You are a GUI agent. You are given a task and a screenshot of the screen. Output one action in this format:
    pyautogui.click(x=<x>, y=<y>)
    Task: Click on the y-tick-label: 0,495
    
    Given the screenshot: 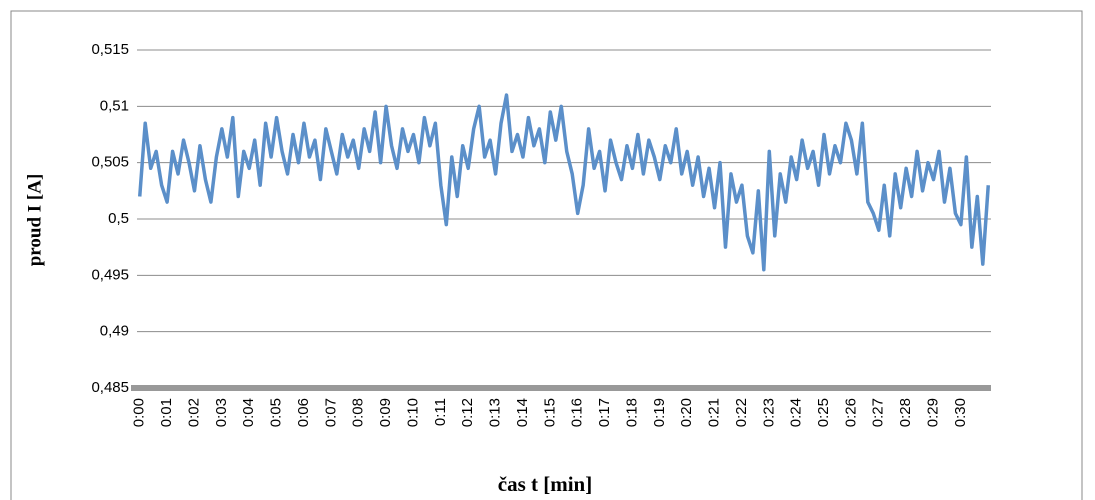 What is the action you would take?
    pyautogui.click(x=110, y=274)
    